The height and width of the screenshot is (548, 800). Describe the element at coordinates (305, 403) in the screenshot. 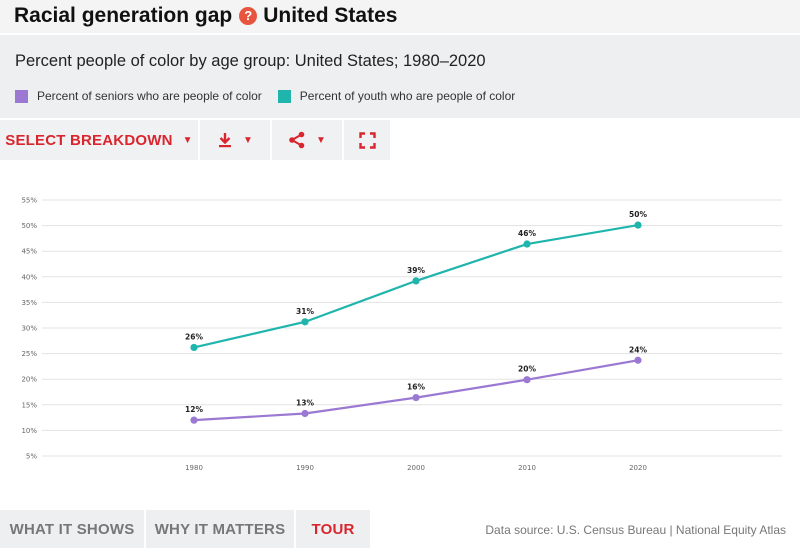

I see `data-label: 13%` at that location.